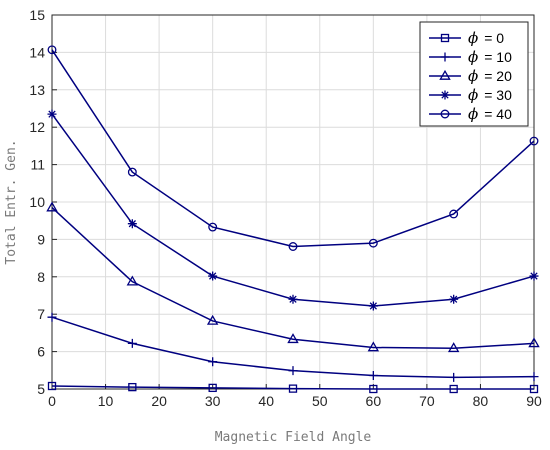  Describe the element at coordinates (445, 57) in the screenshot. I see `plus-marker` at that location.